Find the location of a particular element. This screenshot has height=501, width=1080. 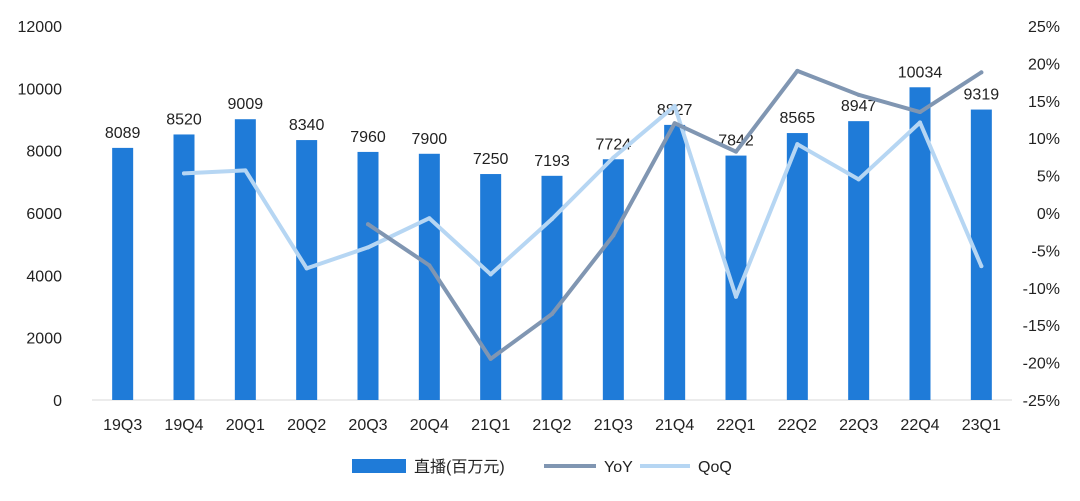

x-tick-label: 21Q1 is located at coordinates (490, 425).